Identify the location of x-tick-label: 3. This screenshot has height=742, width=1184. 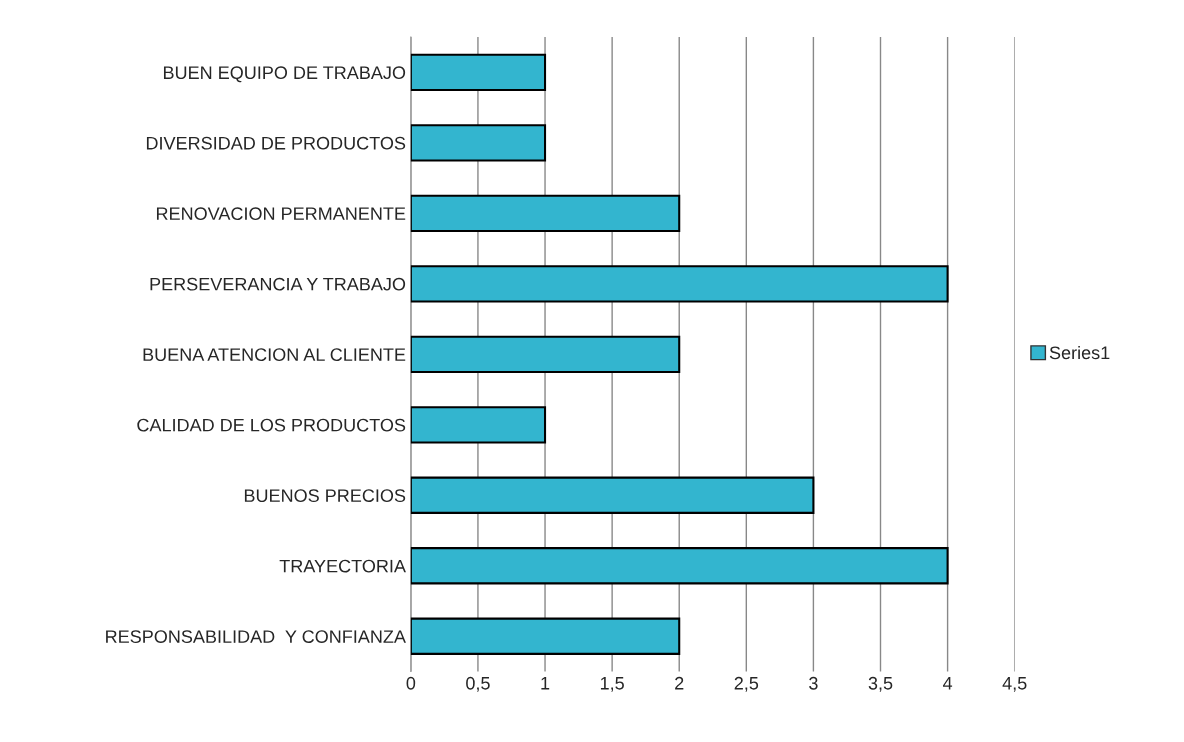
(813, 683).